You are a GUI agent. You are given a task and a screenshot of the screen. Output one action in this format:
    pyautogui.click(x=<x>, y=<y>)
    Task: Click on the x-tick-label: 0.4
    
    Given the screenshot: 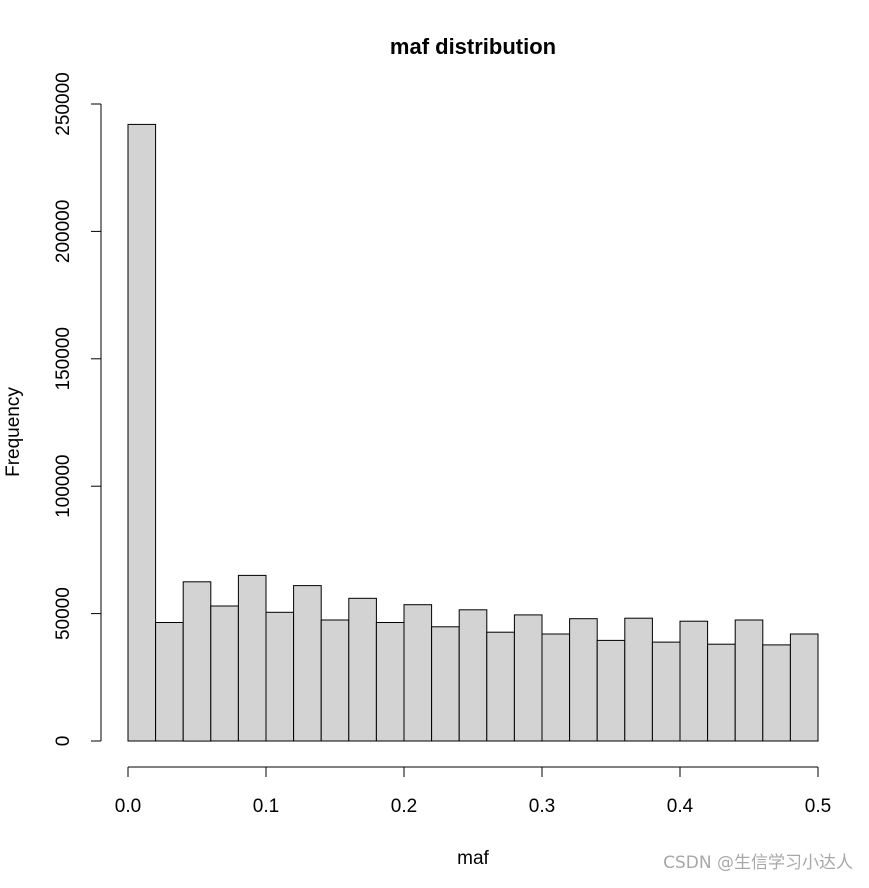 What is the action you would take?
    pyautogui.click(x=680, y=806)
    